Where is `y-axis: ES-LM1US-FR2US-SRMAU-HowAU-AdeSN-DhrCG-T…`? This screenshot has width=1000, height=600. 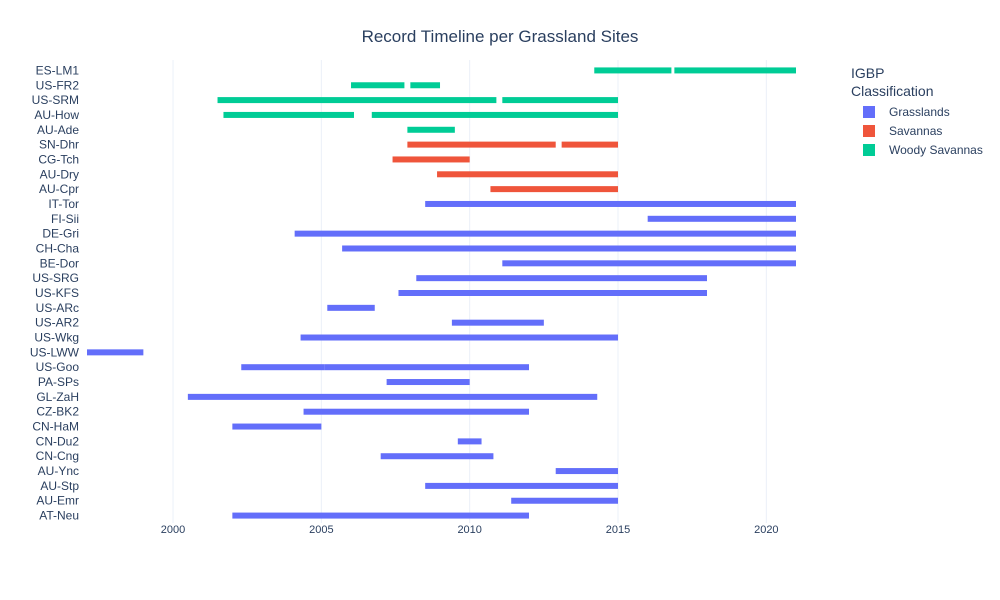
y-axis: ES-LM1US-FR2US-SRMAU-HowAU-AdeSN-DhrCG-T… is located at coordinates (55, 292).